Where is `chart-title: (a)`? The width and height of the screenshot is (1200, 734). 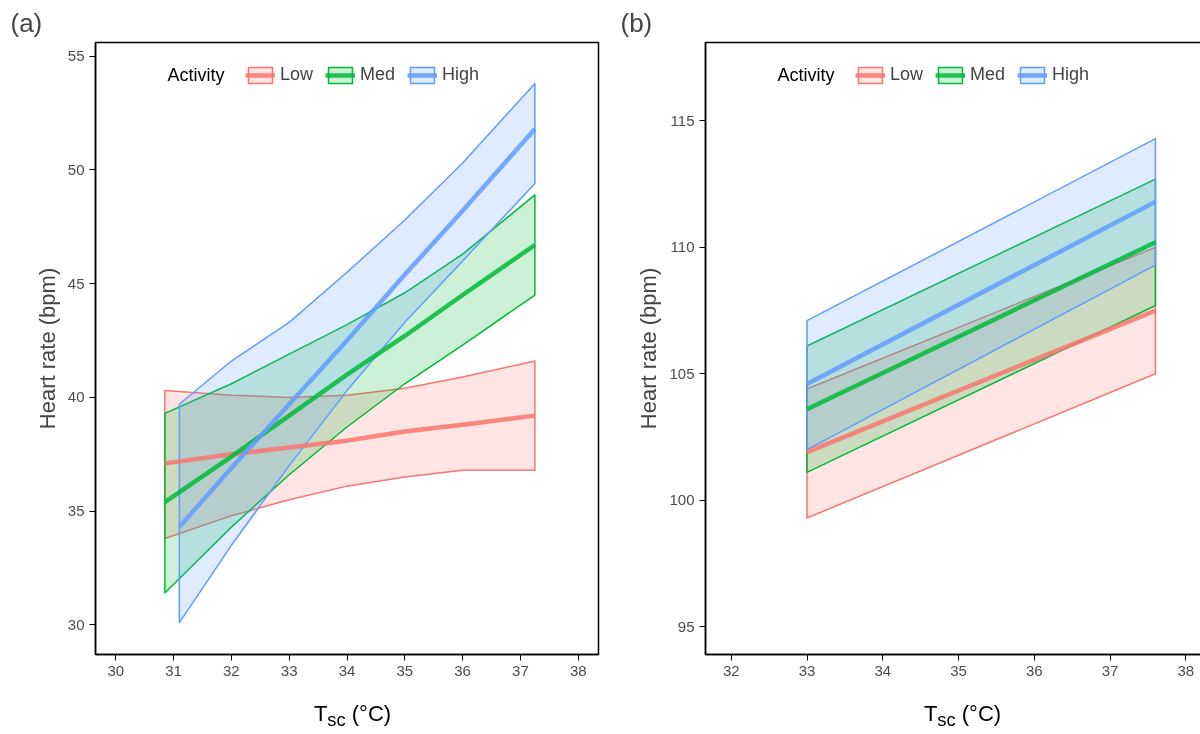
chart-title: (a) is located at coordinates (26, 22).